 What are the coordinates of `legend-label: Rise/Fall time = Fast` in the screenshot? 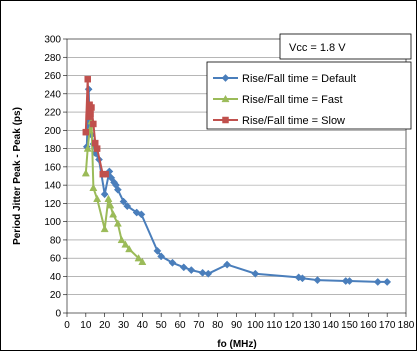 It's located at (292, 100).